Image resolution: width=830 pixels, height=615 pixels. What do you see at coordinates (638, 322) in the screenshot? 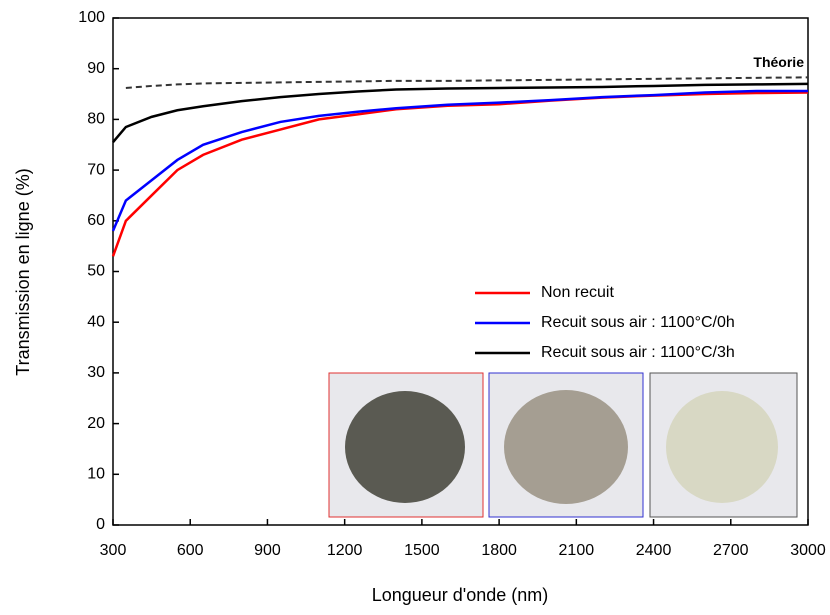
I see `legend-label: Recuit sous air : 1100°C/0h` at bounding box center [638, 322].